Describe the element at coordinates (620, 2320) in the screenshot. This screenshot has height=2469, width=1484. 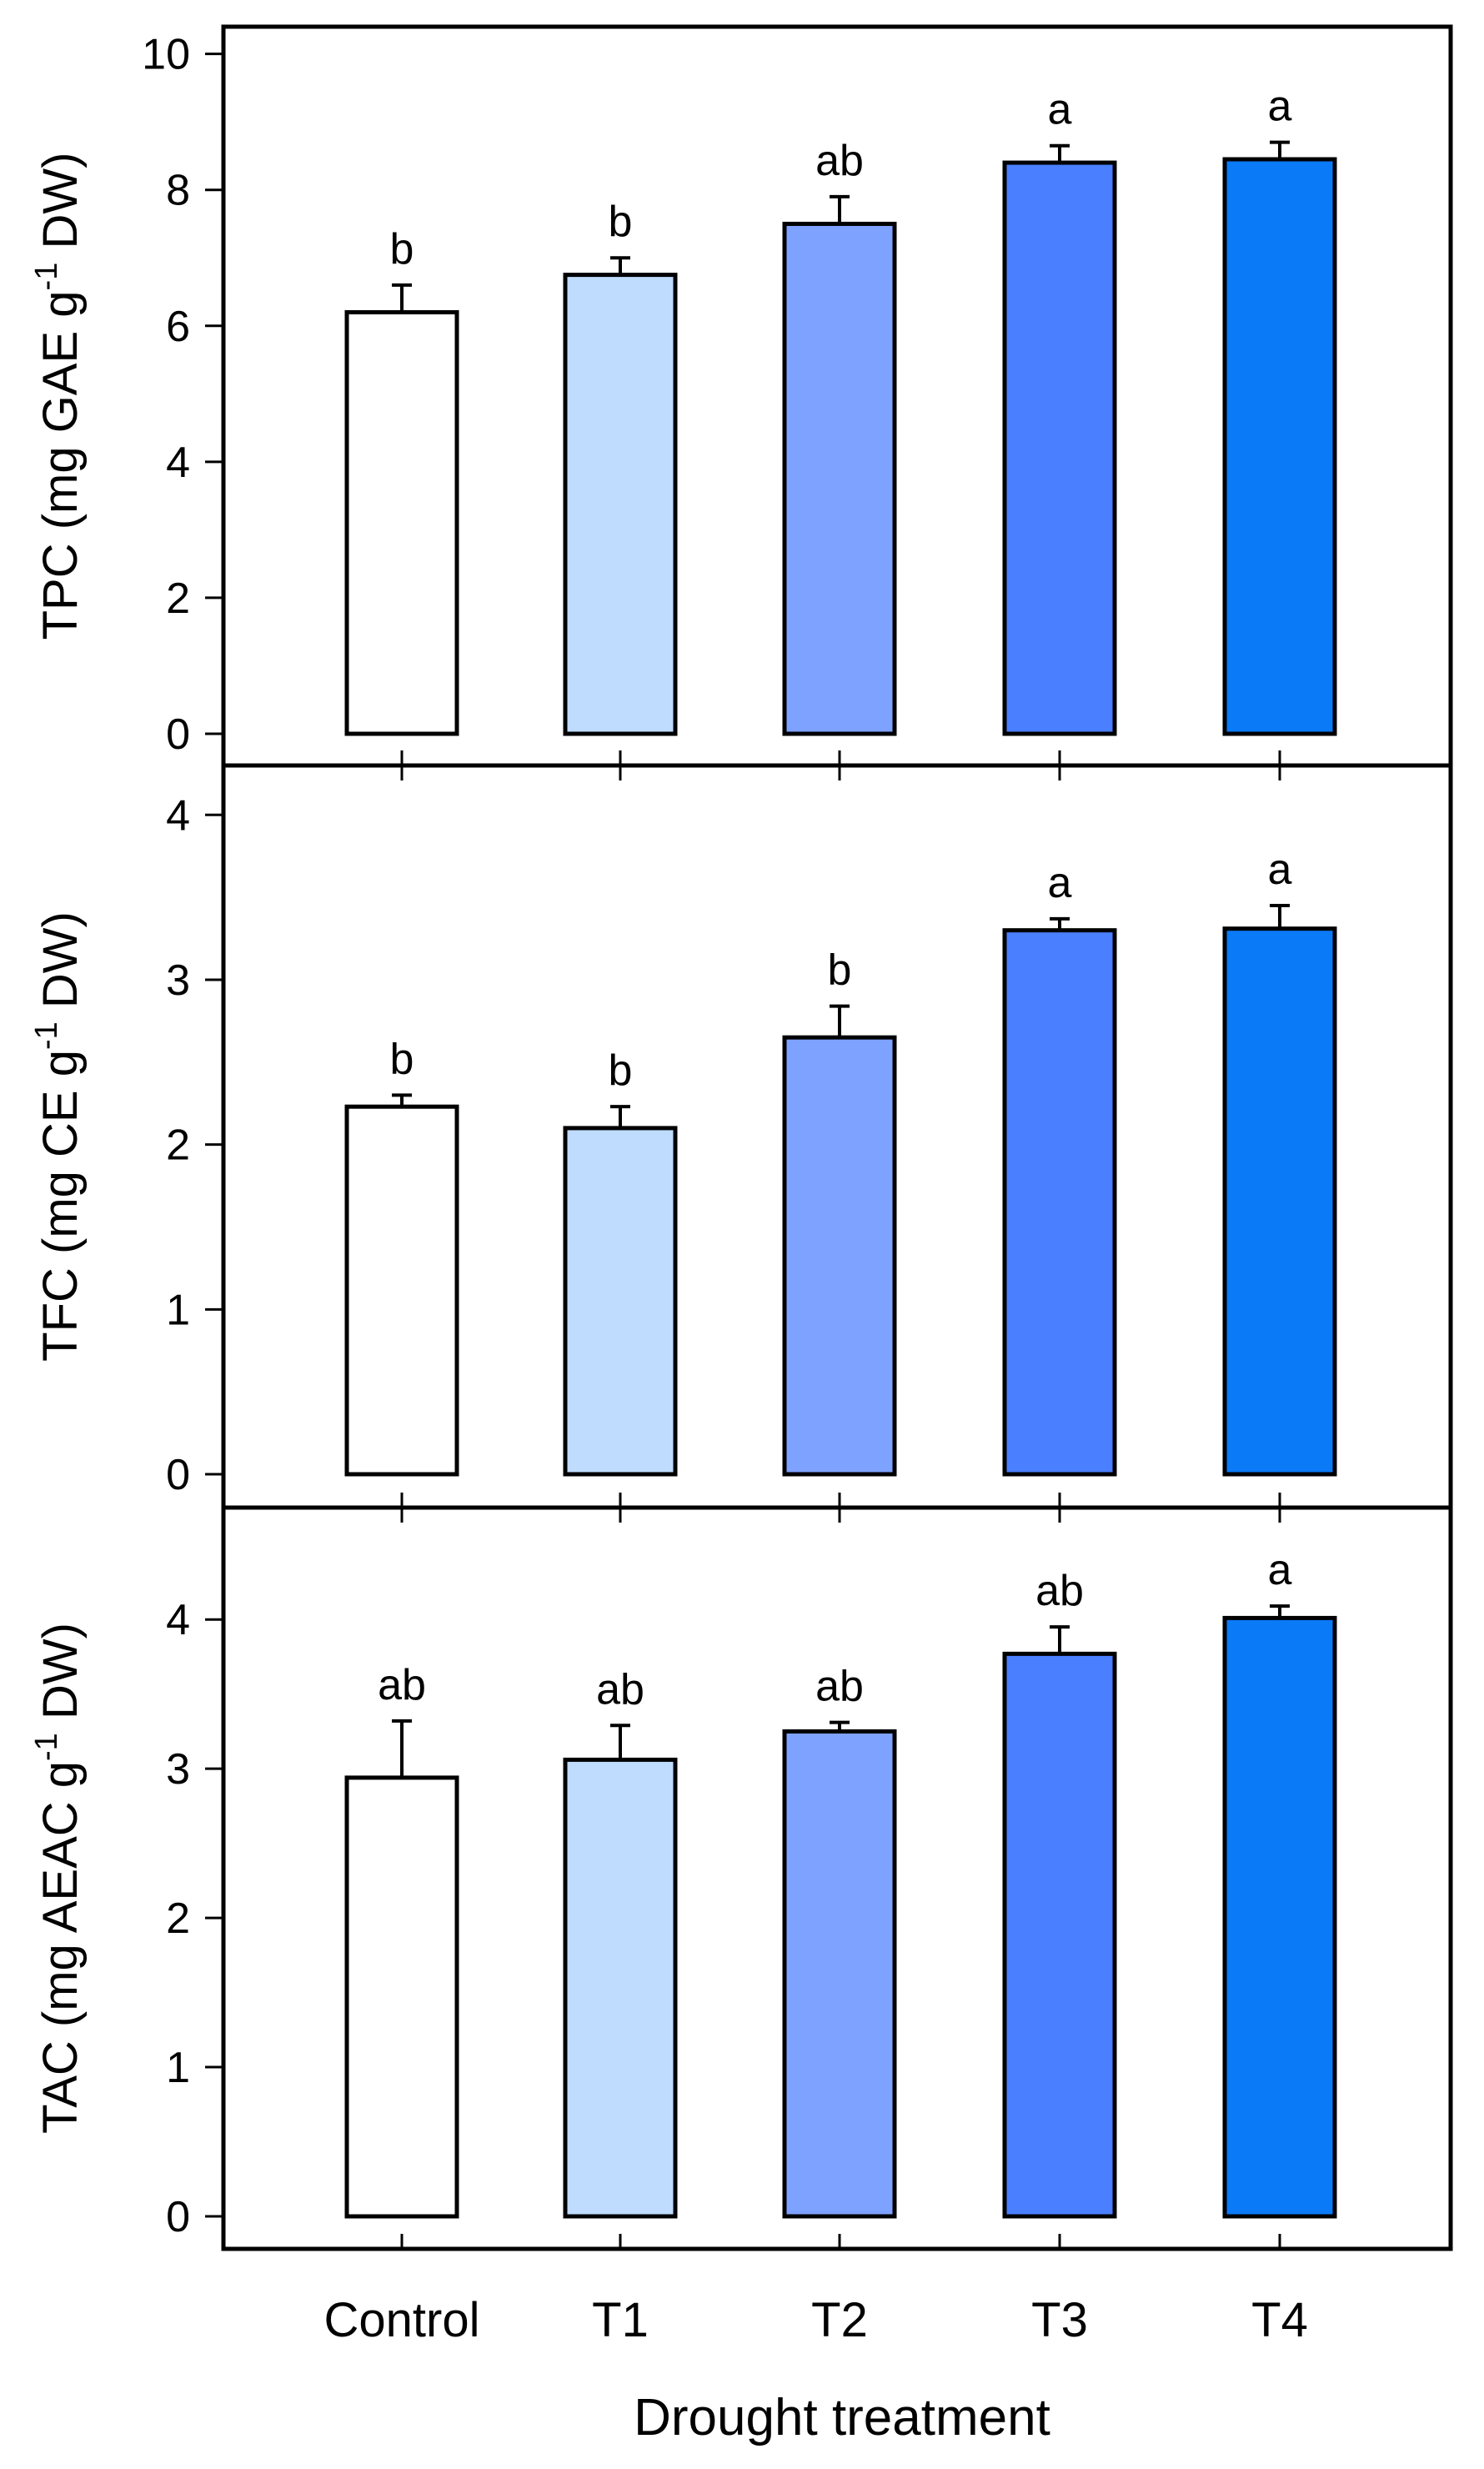
I see `x-tick-label-t1: T1` at that location.